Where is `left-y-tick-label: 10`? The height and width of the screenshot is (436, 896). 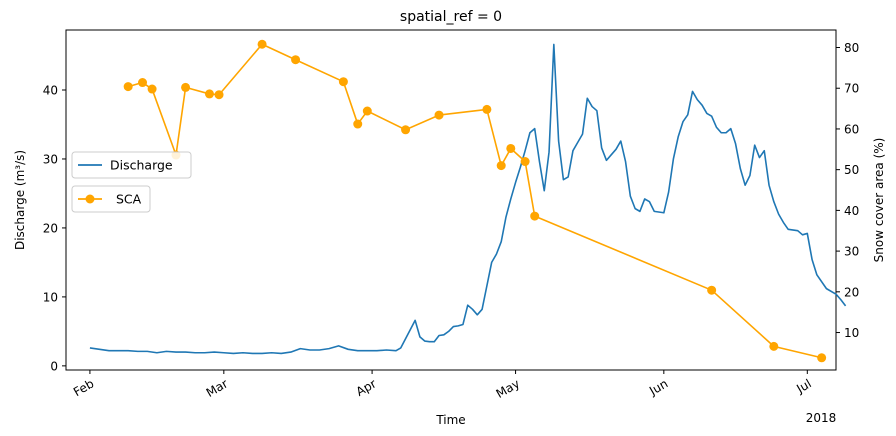
left-y-tick-label: 10 is located at coordinates (50, 297).